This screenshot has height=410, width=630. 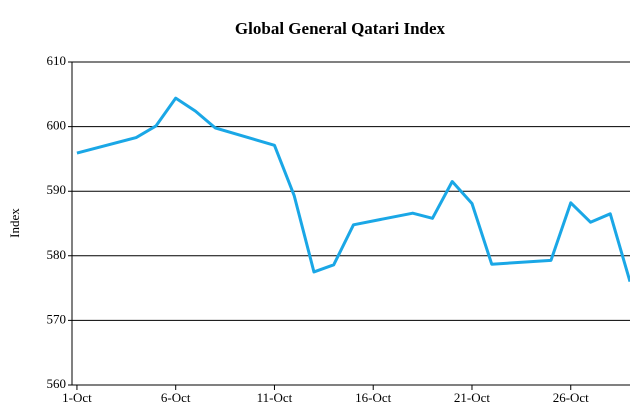 What do you see at coordinates (275, 397) in the screenshot?
I see `x-tick-label: 11-Oct` at bounding box center [275, 397].